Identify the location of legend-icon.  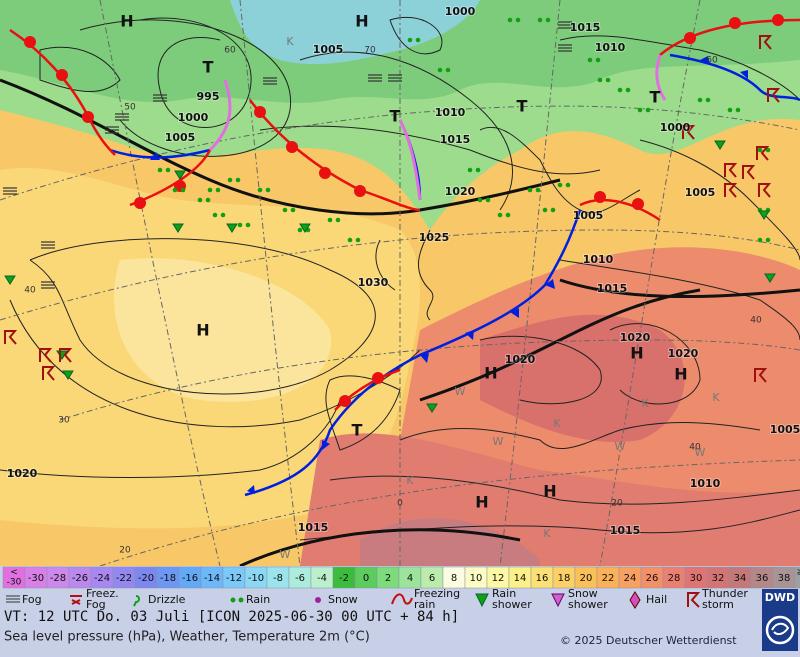
(233, 600).